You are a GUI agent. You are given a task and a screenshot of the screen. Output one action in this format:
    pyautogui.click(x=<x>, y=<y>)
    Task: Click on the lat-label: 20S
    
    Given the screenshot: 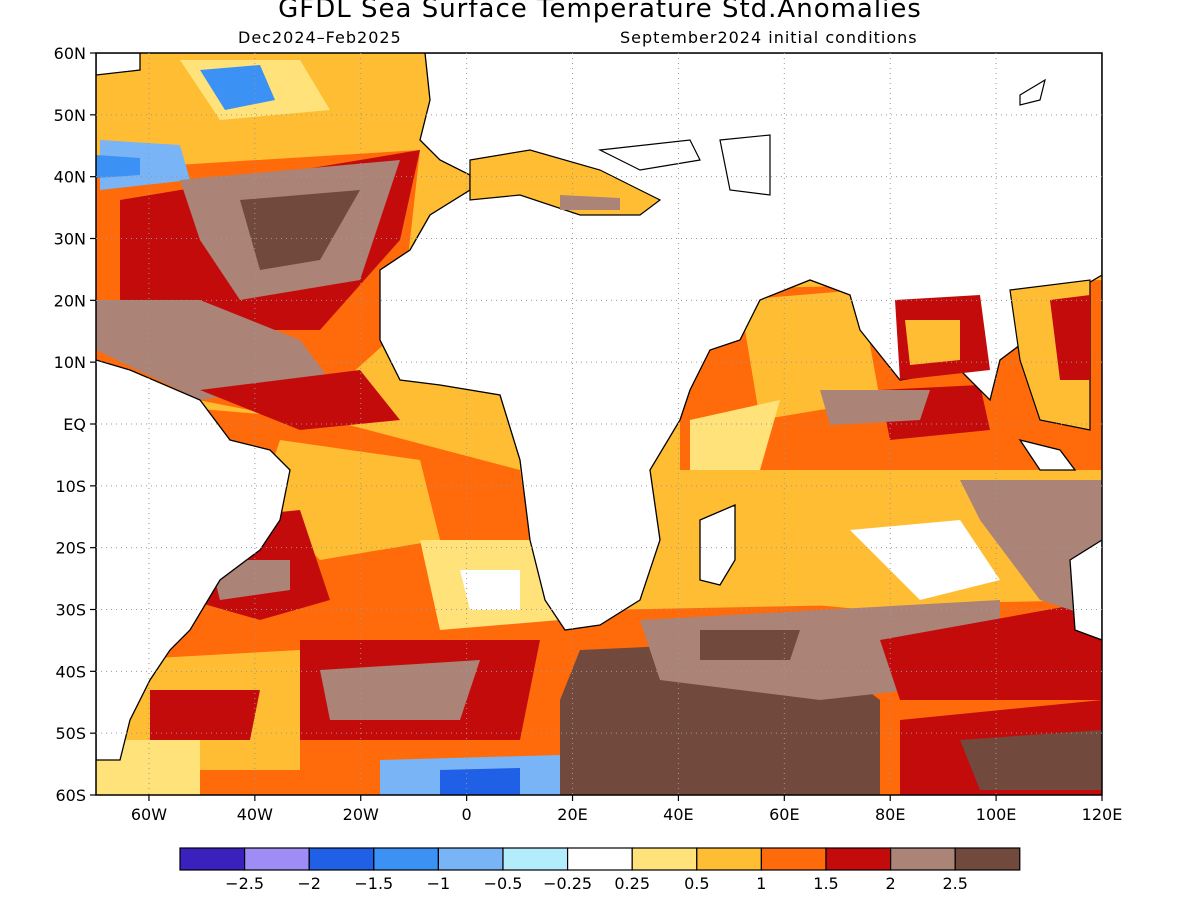 What is the action you would take?
    pyautogui.click(x=70, y=548)
    